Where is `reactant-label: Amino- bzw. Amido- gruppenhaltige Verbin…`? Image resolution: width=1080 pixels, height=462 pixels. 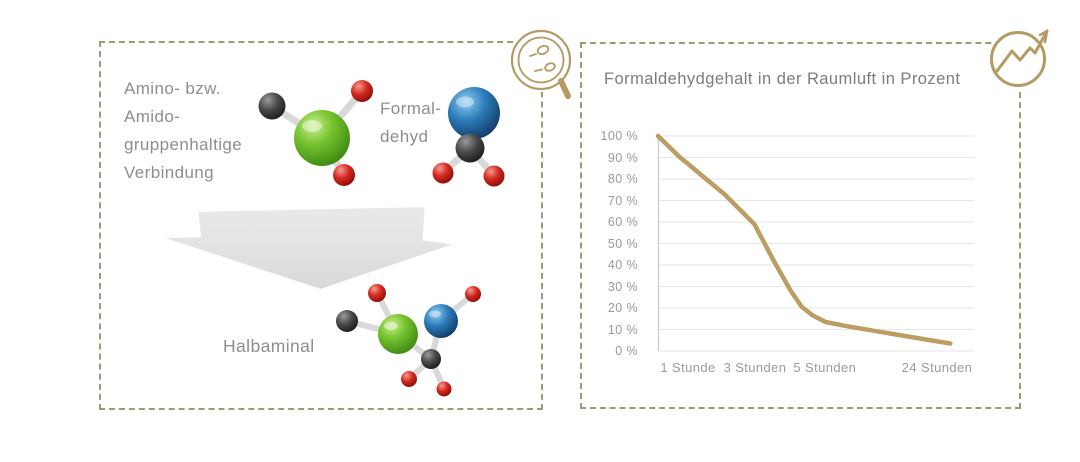 reactant-label: Amino- bzw. Amido- gruppenhaltige Verbin… is located at coordinates (183, 130).